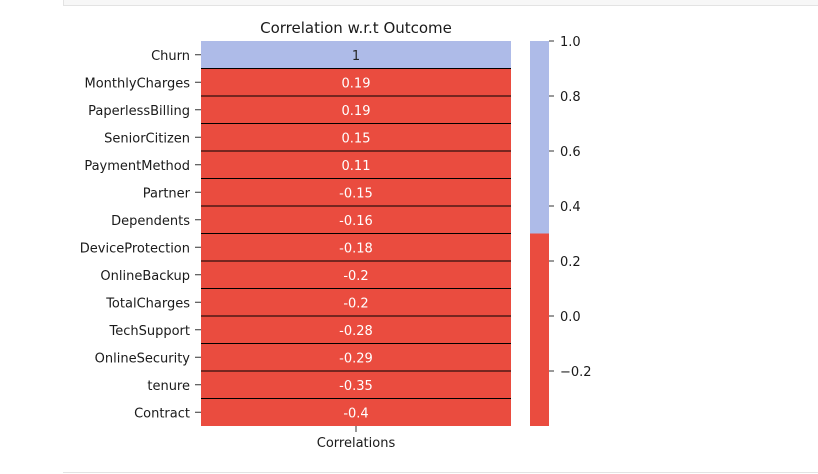 Image resolution: width=818 pixels, height=474 pixels. What do you see at coordinates (356, 443) in the screenshot?
I see `x-tick-label: Correlations` at bounding box center [356, 443].